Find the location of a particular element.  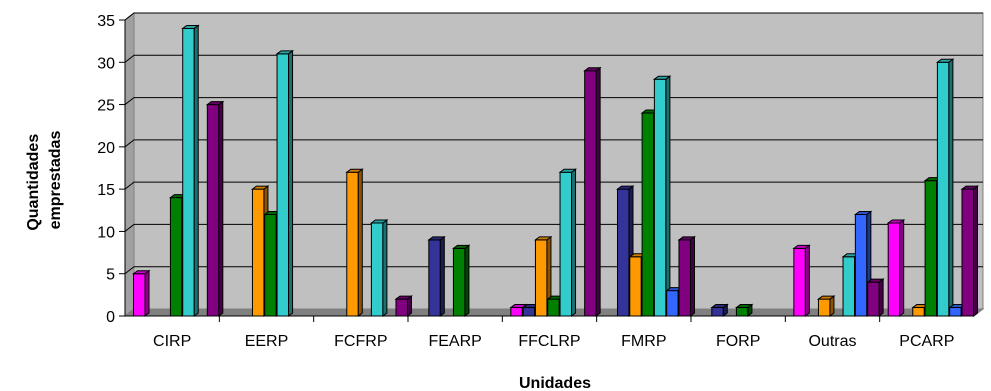

x-tick-label: CIRP is located at coordinates (172, 341).